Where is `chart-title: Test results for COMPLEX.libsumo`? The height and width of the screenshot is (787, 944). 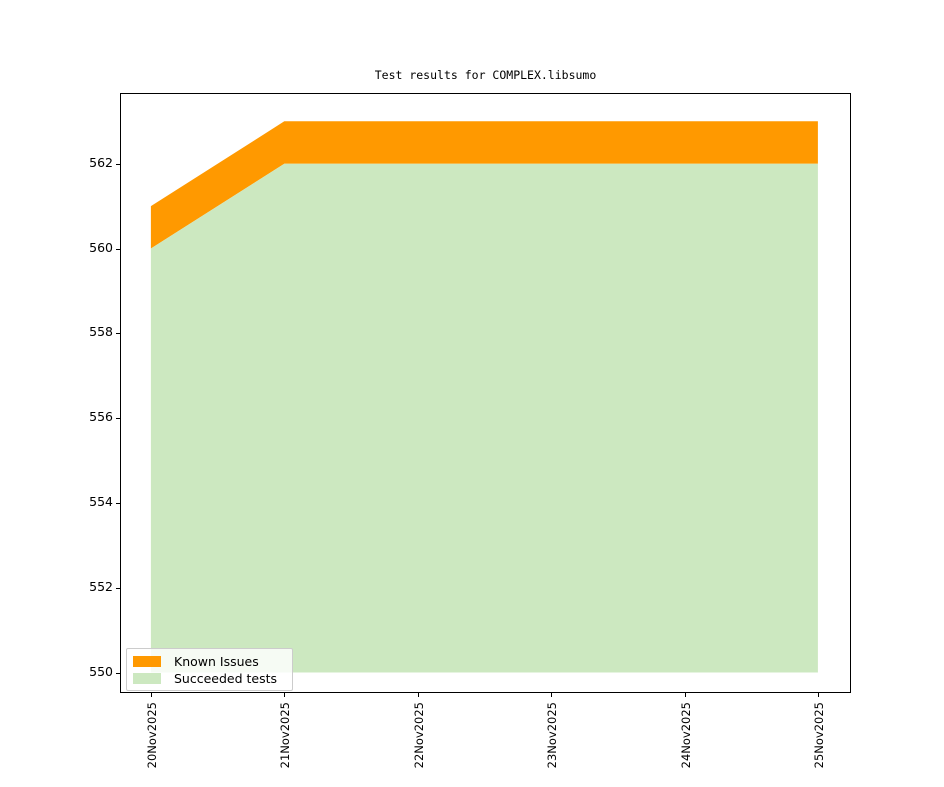 chart-title: Test results for COMPLEX.libsumo is located at coordinates (485, 75).